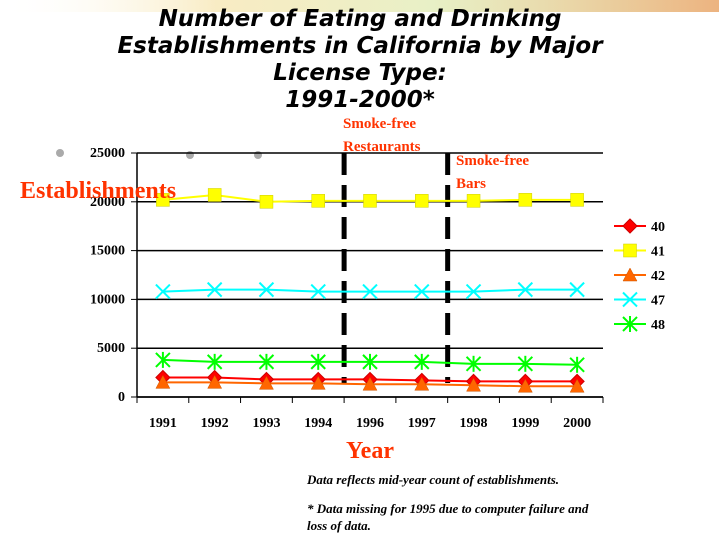 This screenshot has height=539, width=719. I want to click on footnote-missing-data-cont: loss of data., so click(339, 525).